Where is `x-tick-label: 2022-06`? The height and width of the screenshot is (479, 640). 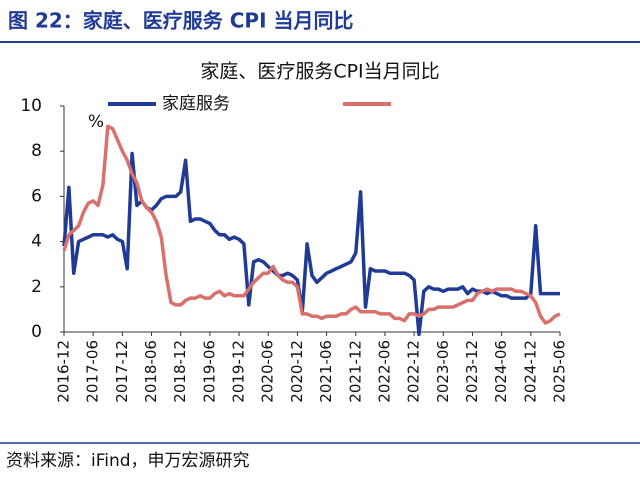 x-tick-label: 2022-06 is located at coordinates (384, 371).